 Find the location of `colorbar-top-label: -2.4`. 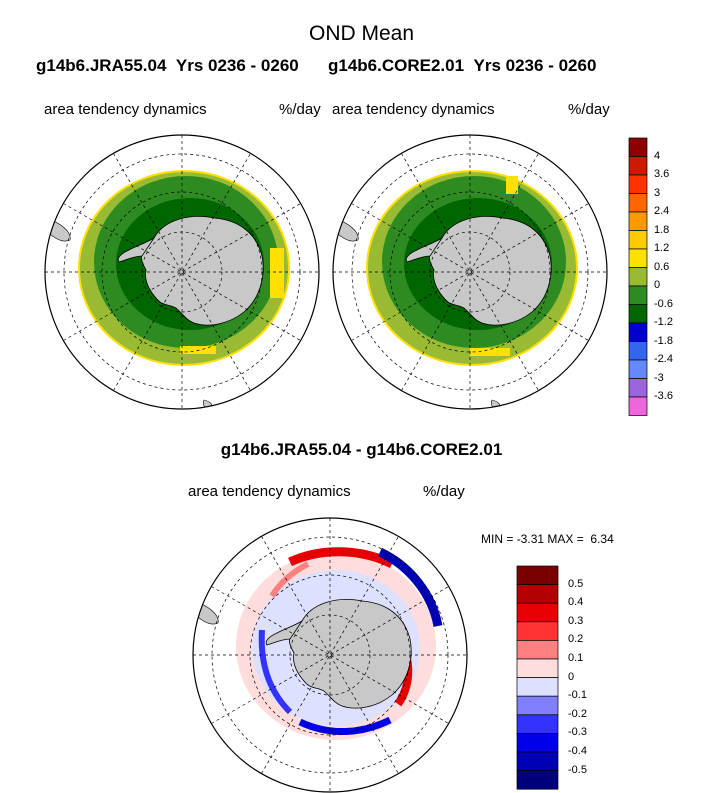

colorbar-top-label: -2.4 is located at coordinates (663, 359).